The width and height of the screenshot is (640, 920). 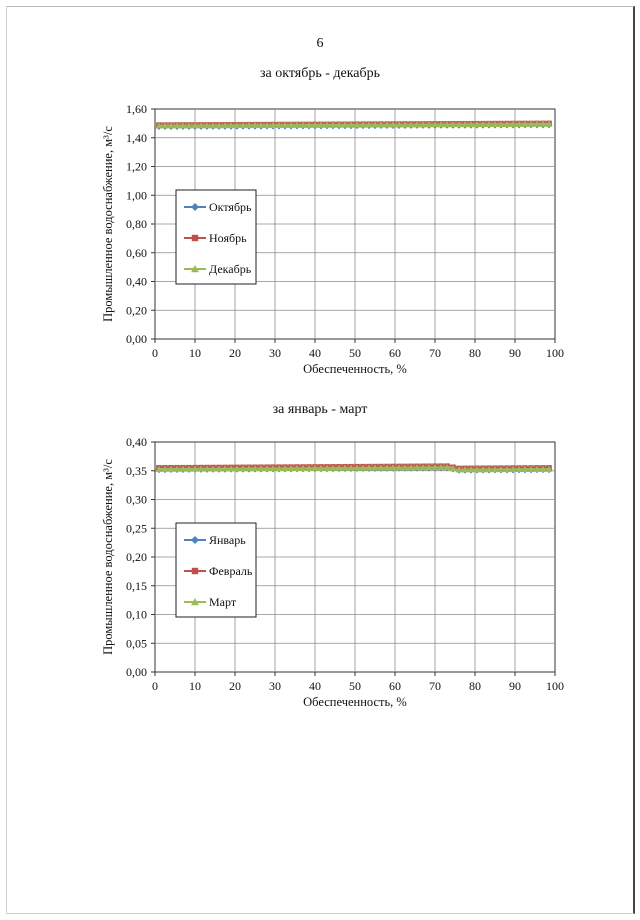 I want to click on y-tick-label: 0,35, so click(x=136, y=471).